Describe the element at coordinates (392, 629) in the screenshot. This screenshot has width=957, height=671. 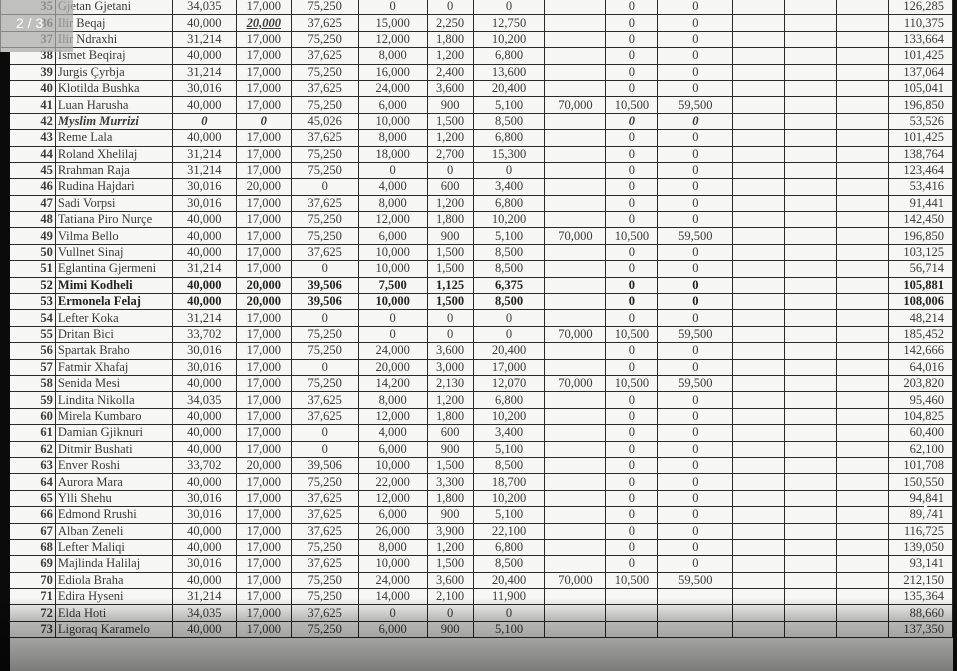
I see `value-cell: 6,000` at that location.